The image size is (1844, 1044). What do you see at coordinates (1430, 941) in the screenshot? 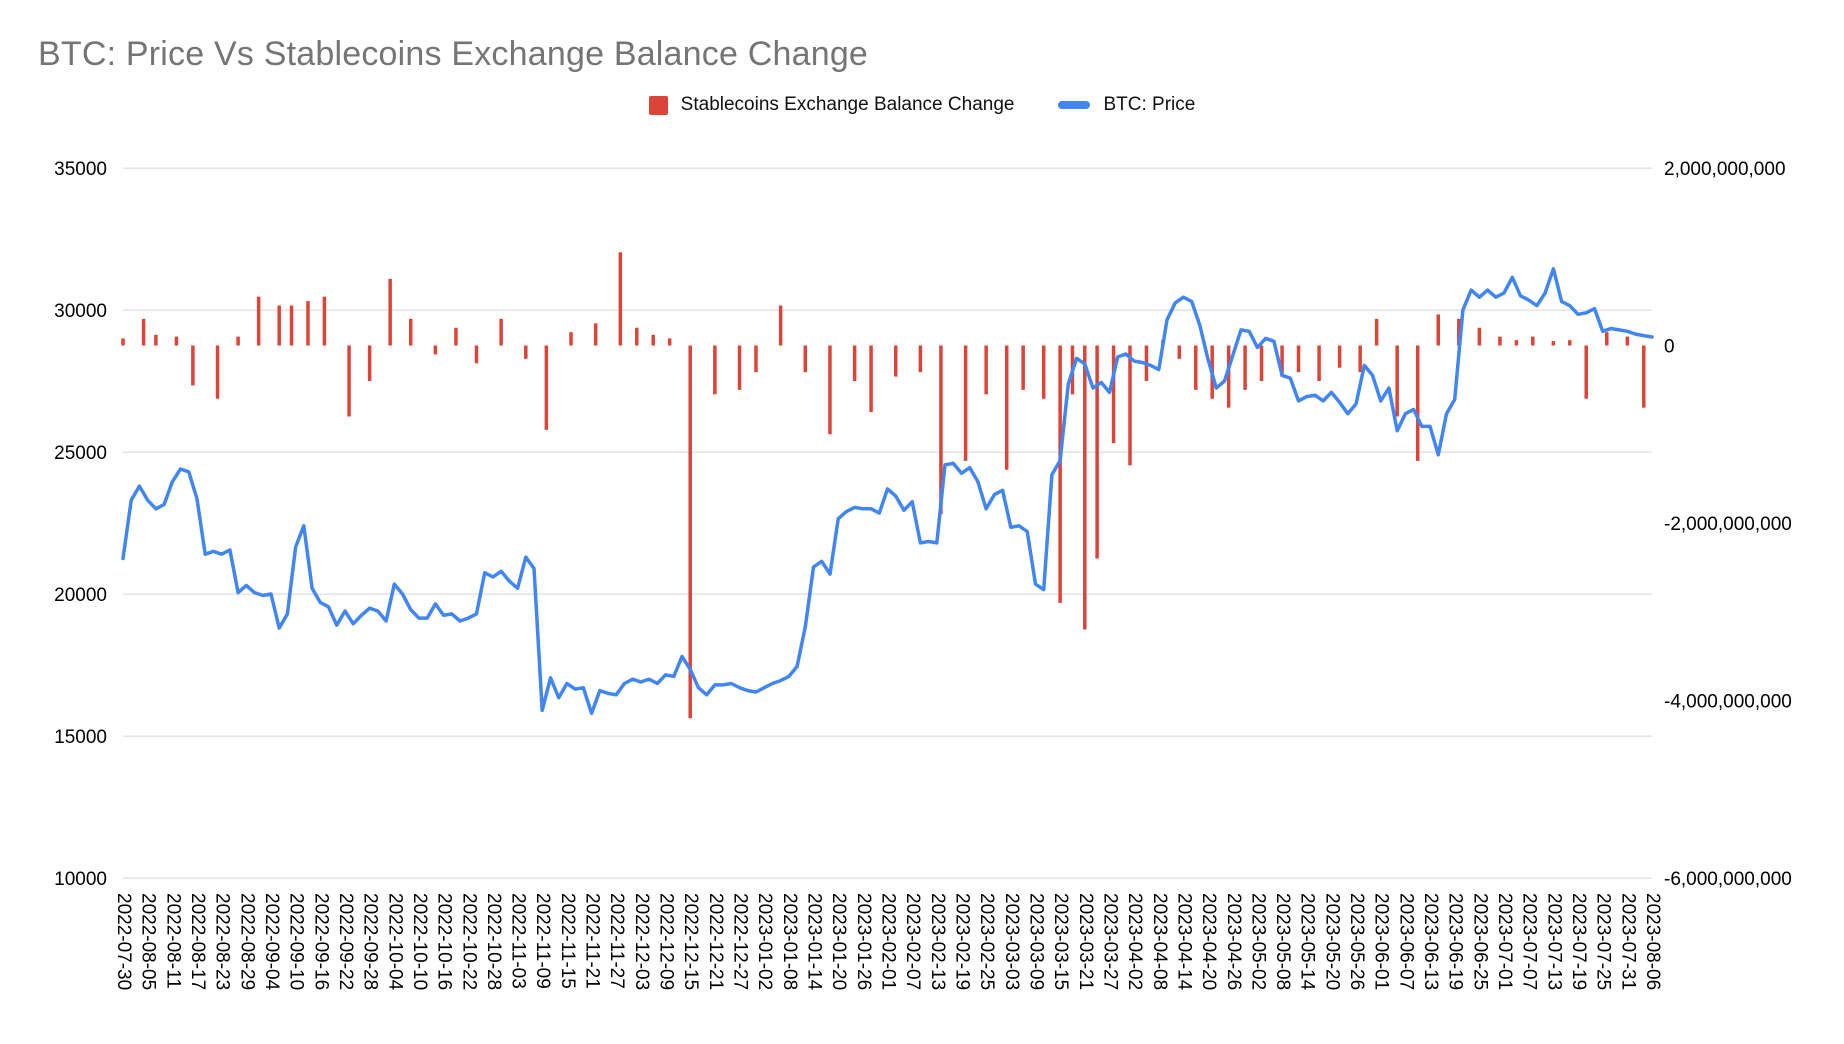
I see `x-axis-date-label: 2023-06-13` at bounding box center [1430, 941].